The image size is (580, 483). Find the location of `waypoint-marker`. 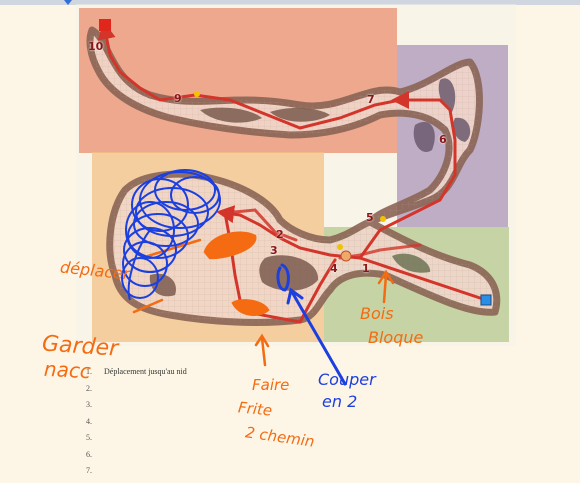

waypoint-marker is located at coordinates (346, 256).